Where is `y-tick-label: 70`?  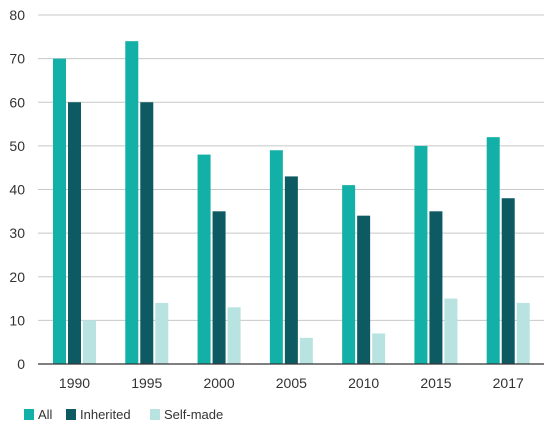 y-tick-label: 70 is located at coordinates (17, 59).